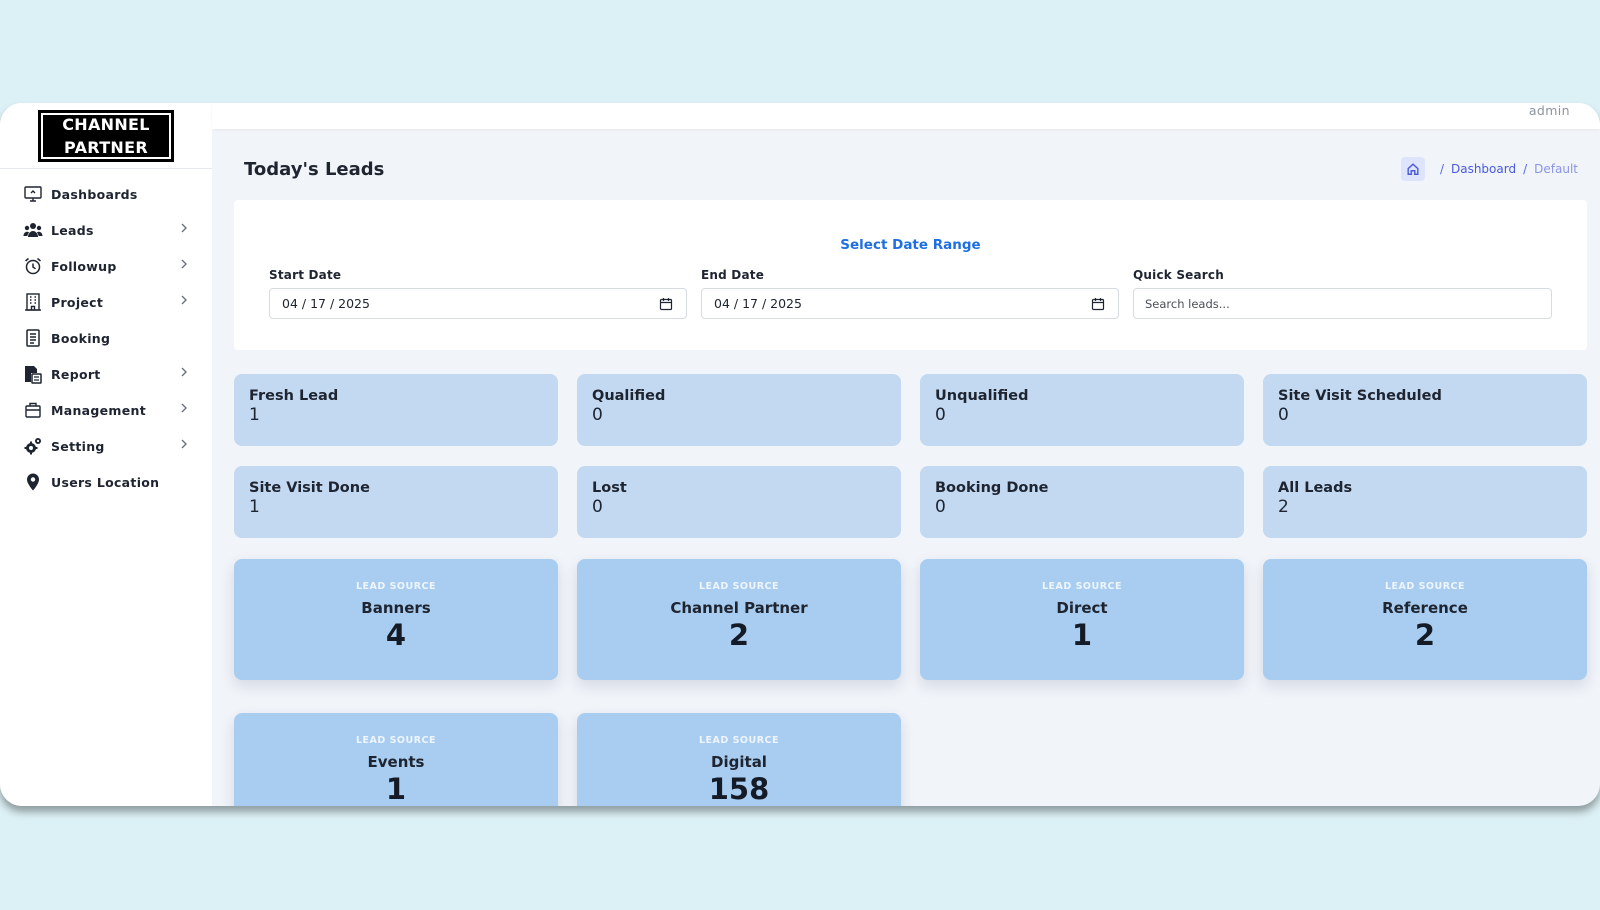 The image size is (1600, 910). What do you see at coordinates (478, 303) in the screenshot?
I see `start-date-input: 04 / 17 / 2025` at bounding box center [478, 303].